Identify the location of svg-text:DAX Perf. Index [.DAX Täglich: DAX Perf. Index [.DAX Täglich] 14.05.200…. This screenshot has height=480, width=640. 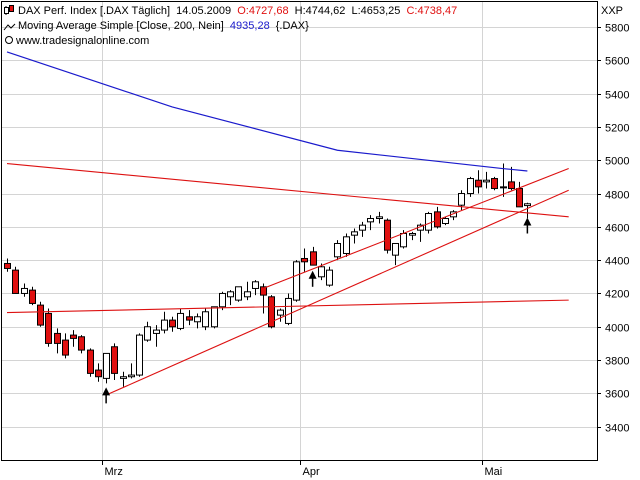
(237, 11).